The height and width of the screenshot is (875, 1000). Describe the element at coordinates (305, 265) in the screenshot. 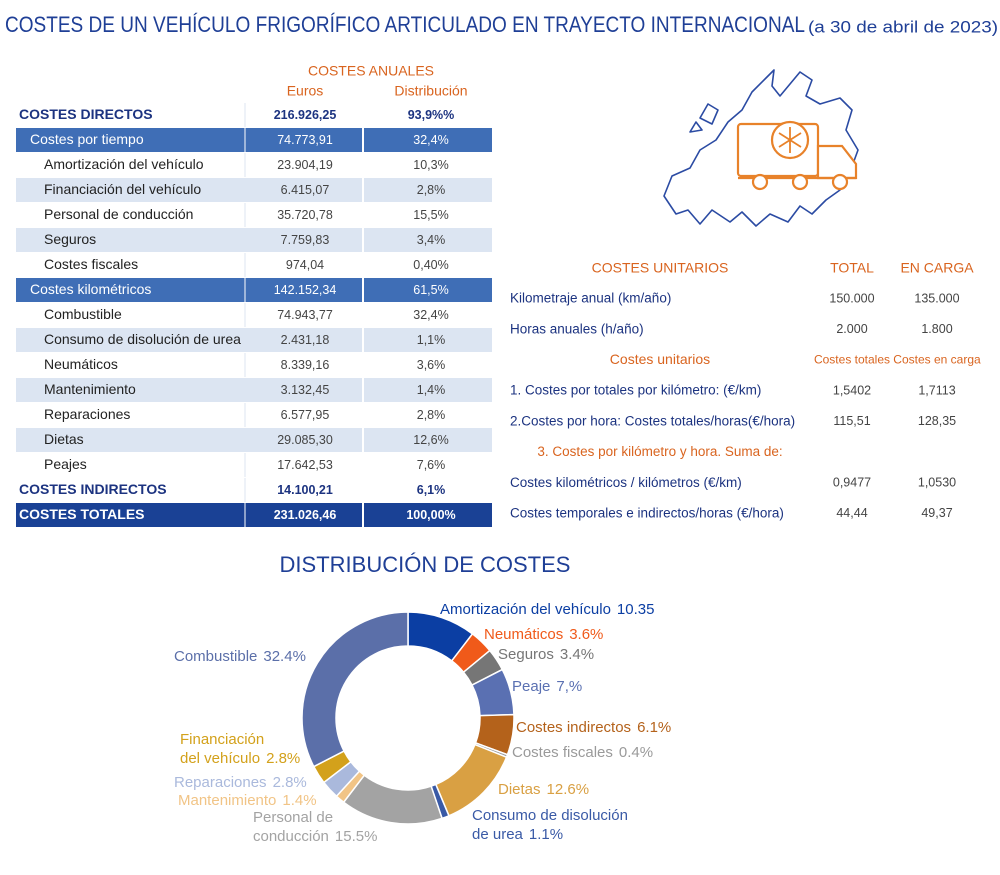

I see `row-value: 974,04` at that location.